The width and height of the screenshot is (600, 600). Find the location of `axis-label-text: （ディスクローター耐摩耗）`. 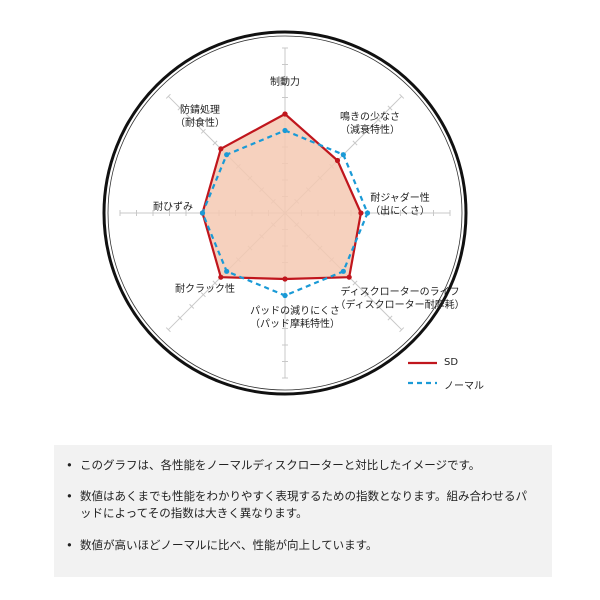

axis-label-text: （ディスクローター耐摩耗） is located at coordinates (400, 305).